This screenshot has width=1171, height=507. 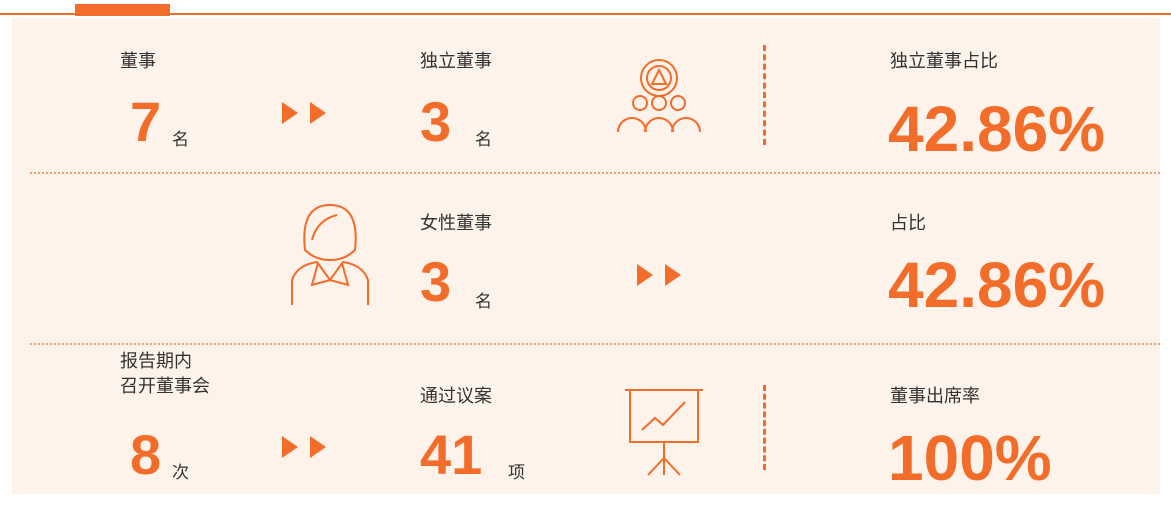 I want to click on label: 占比, so click(x=908, y=223).